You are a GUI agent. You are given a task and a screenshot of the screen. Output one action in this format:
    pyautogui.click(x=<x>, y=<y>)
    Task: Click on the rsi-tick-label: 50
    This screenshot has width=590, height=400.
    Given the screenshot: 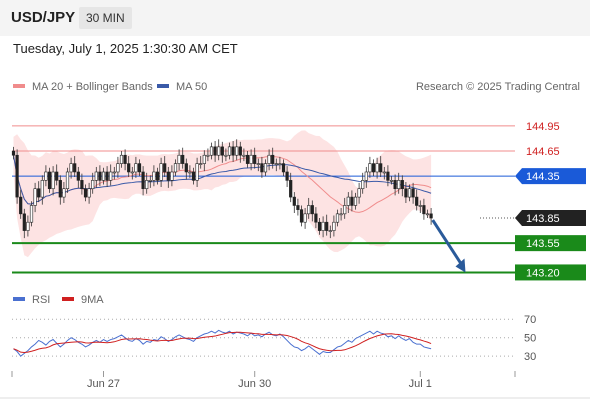 What is the action you would take?
    pyautogui.click(x=530, y=339)
    